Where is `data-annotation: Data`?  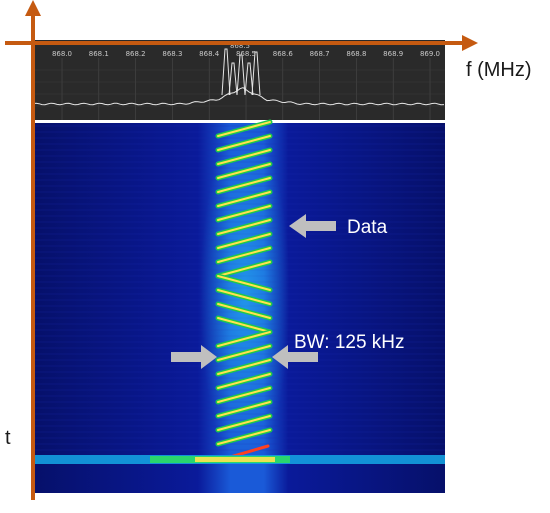 data-annotation: Data is located at coordinates (338, 226).